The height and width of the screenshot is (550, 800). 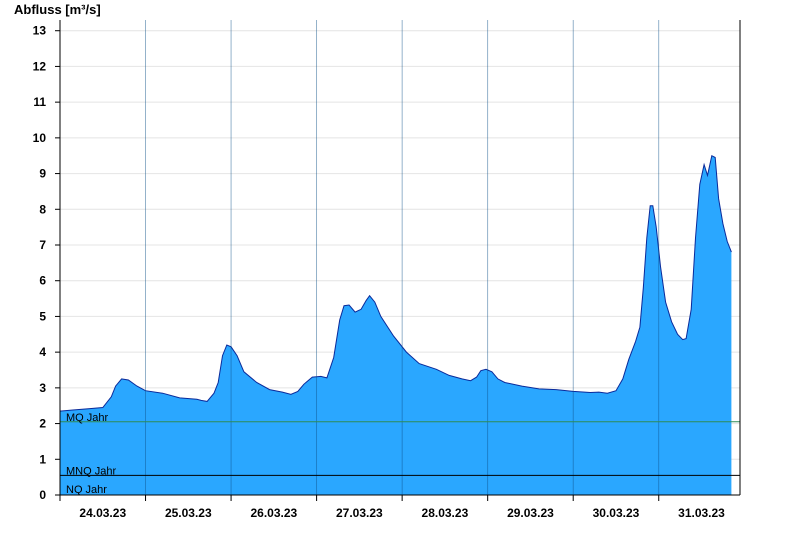 I want to click on y-tick-label: 9, so click(x=42, y=174).